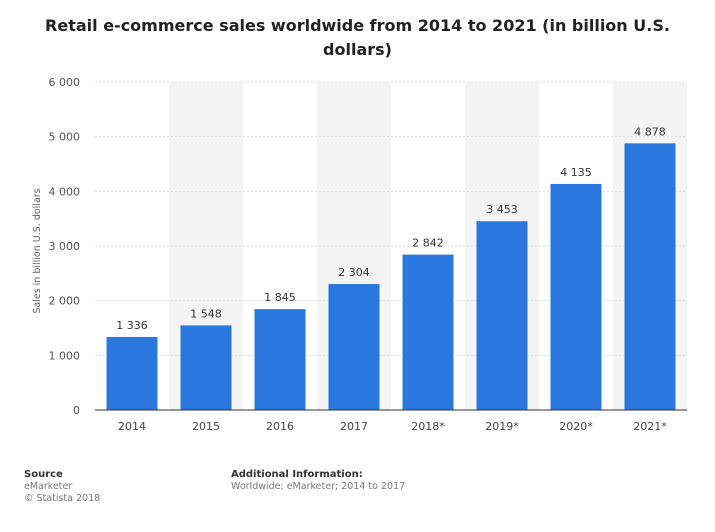  Describe the element at coordinates (65, 191) in the screenshot. I see `y-tick-label: 4 000` at that location.